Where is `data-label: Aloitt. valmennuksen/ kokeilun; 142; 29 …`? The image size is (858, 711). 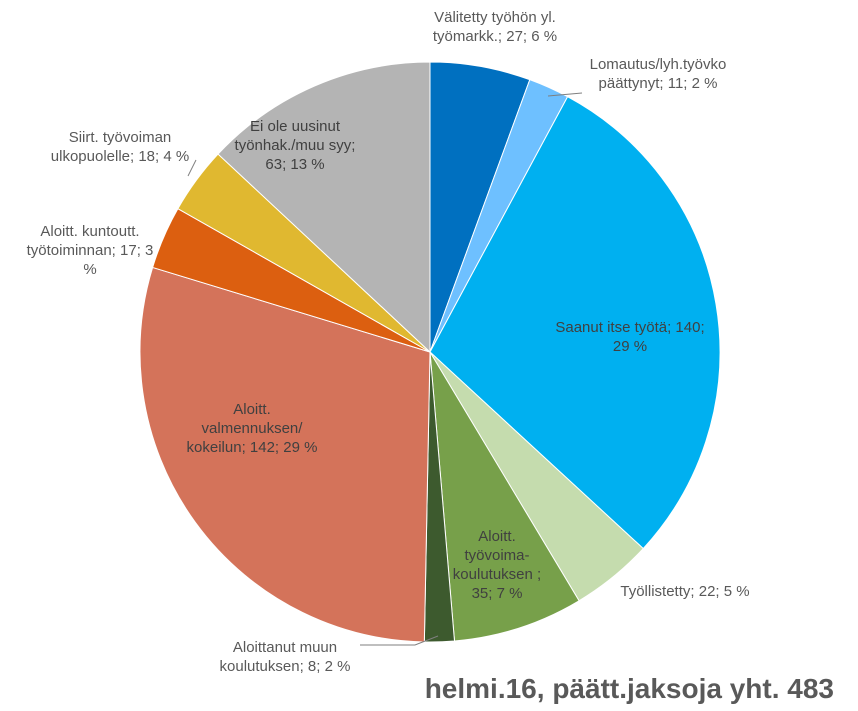 data-label: Aloitt. valmennuksen/ kokeilun; 142; 29 … is located at coordinates (252, 428).